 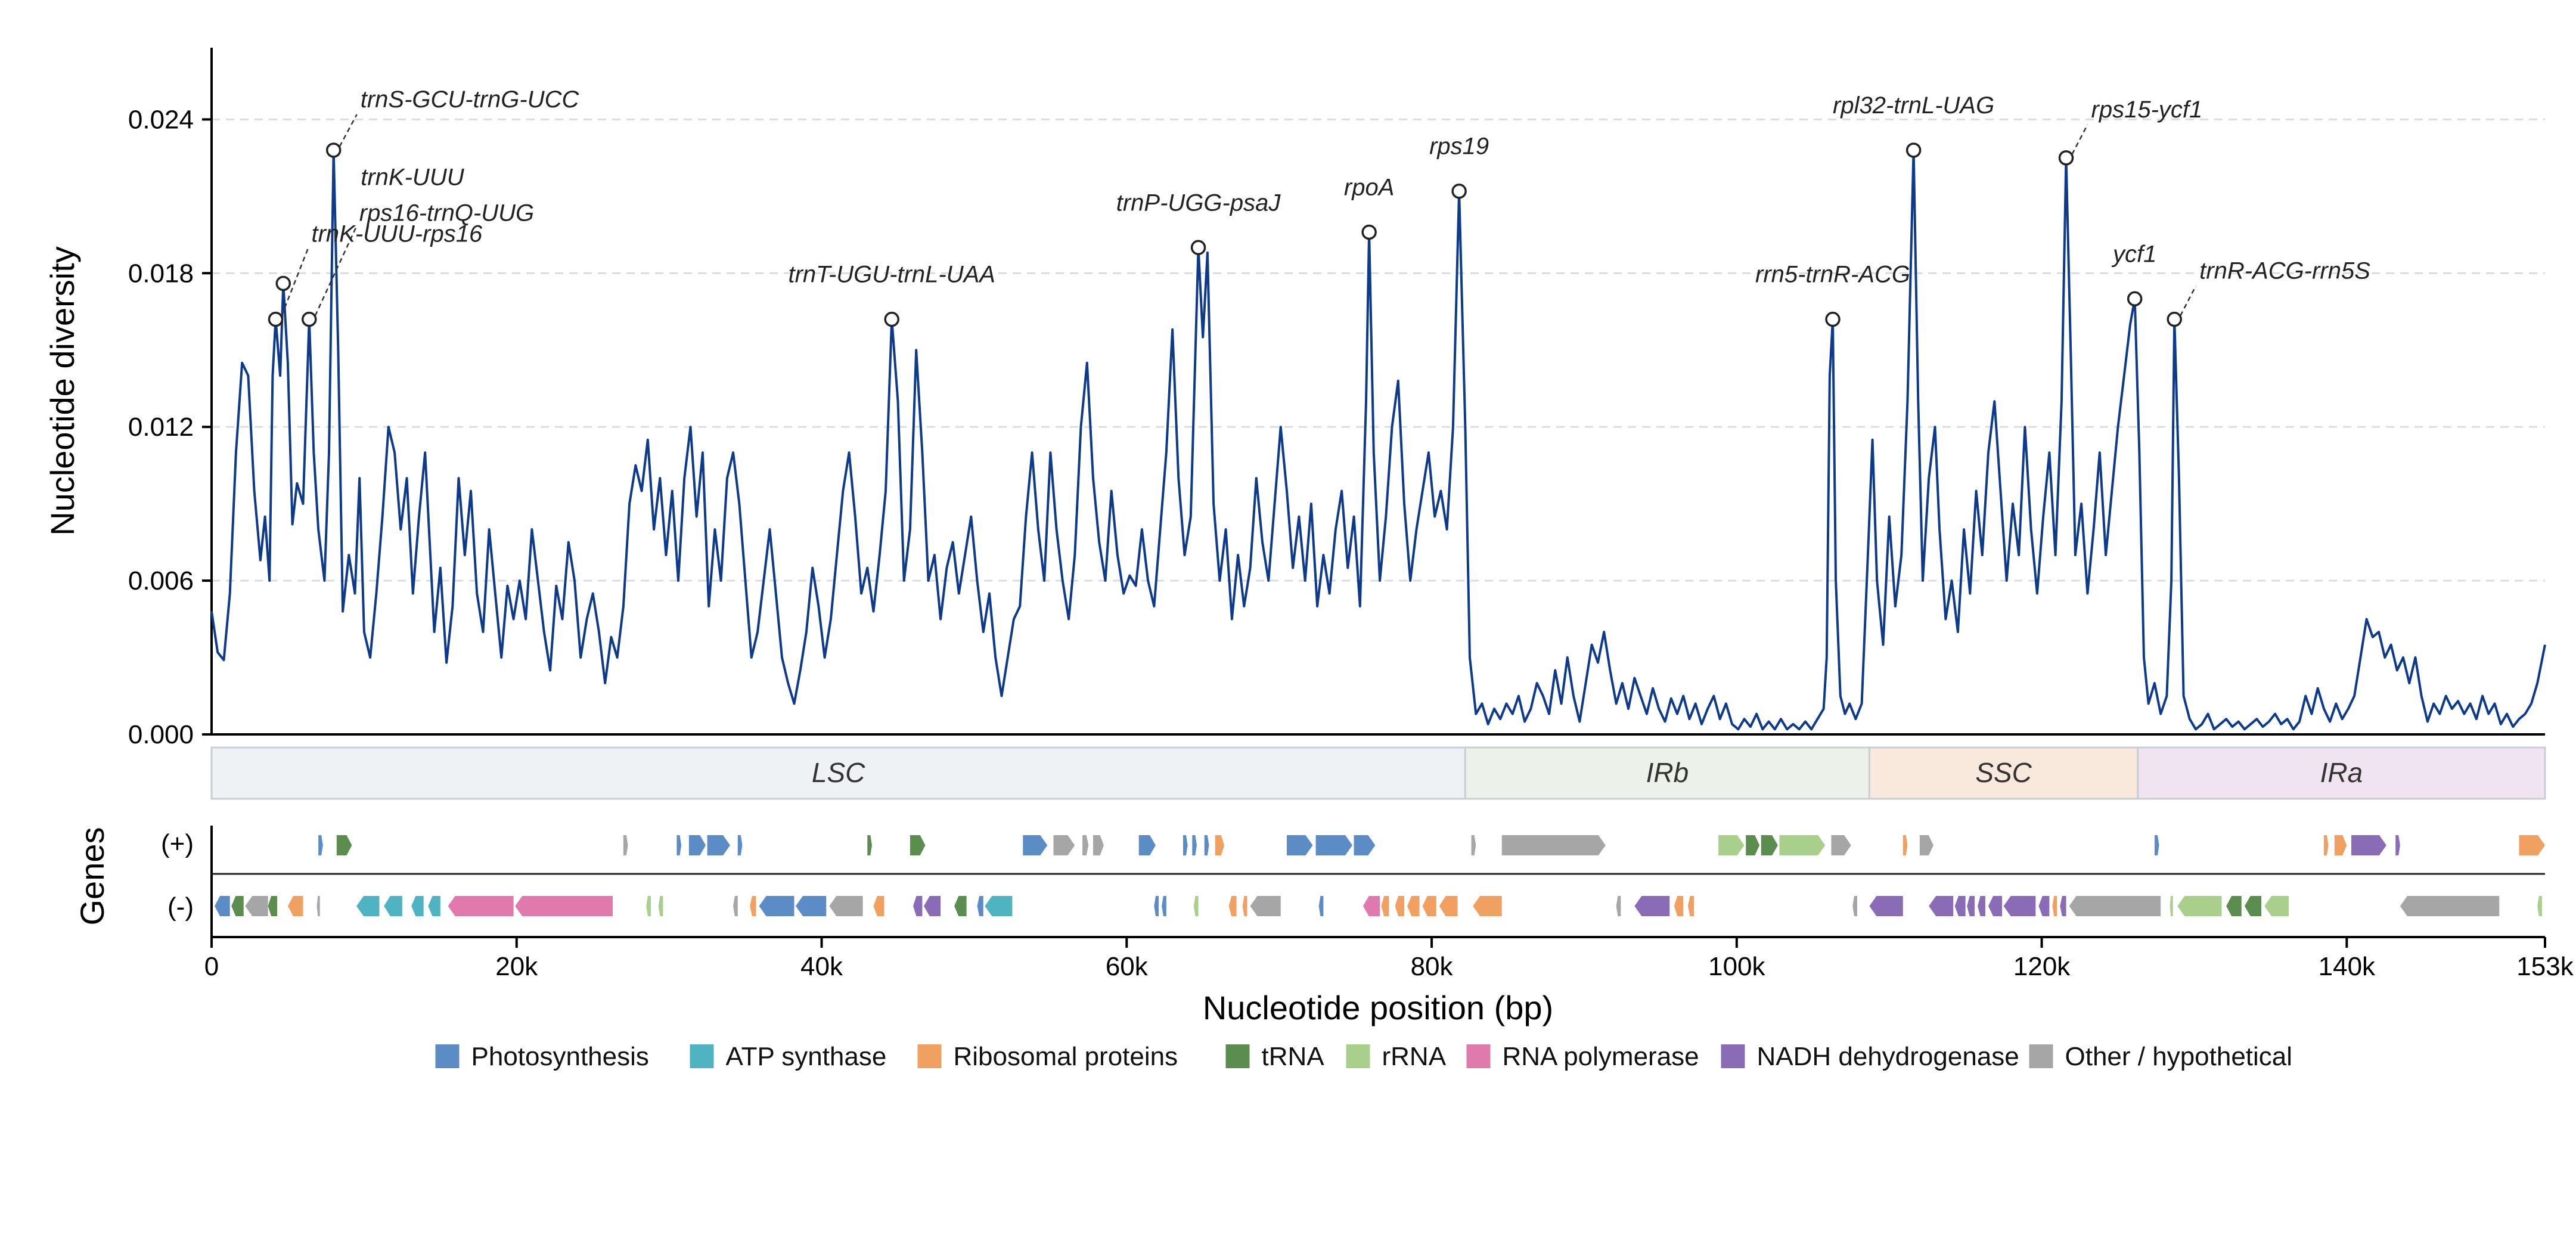 What do you see at coordinates (1737, 966) in the screenshot?
I see `x-tick-label: 100k` at bounding box center [1737, 966].